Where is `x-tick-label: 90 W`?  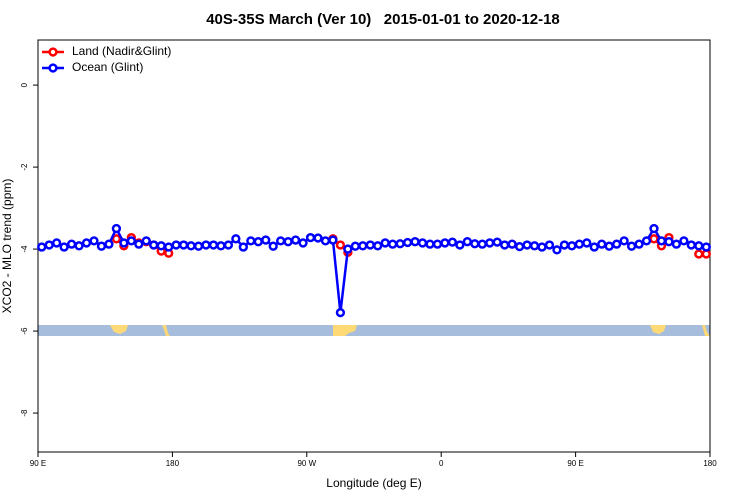 x-tick-label: 90 W is located at coordinates (306, 463).